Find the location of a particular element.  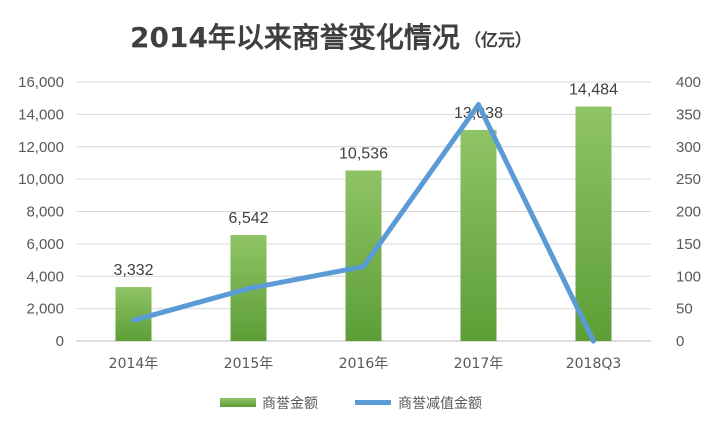

x-tick-label: 2016年 is located at coordinates (364, 364).